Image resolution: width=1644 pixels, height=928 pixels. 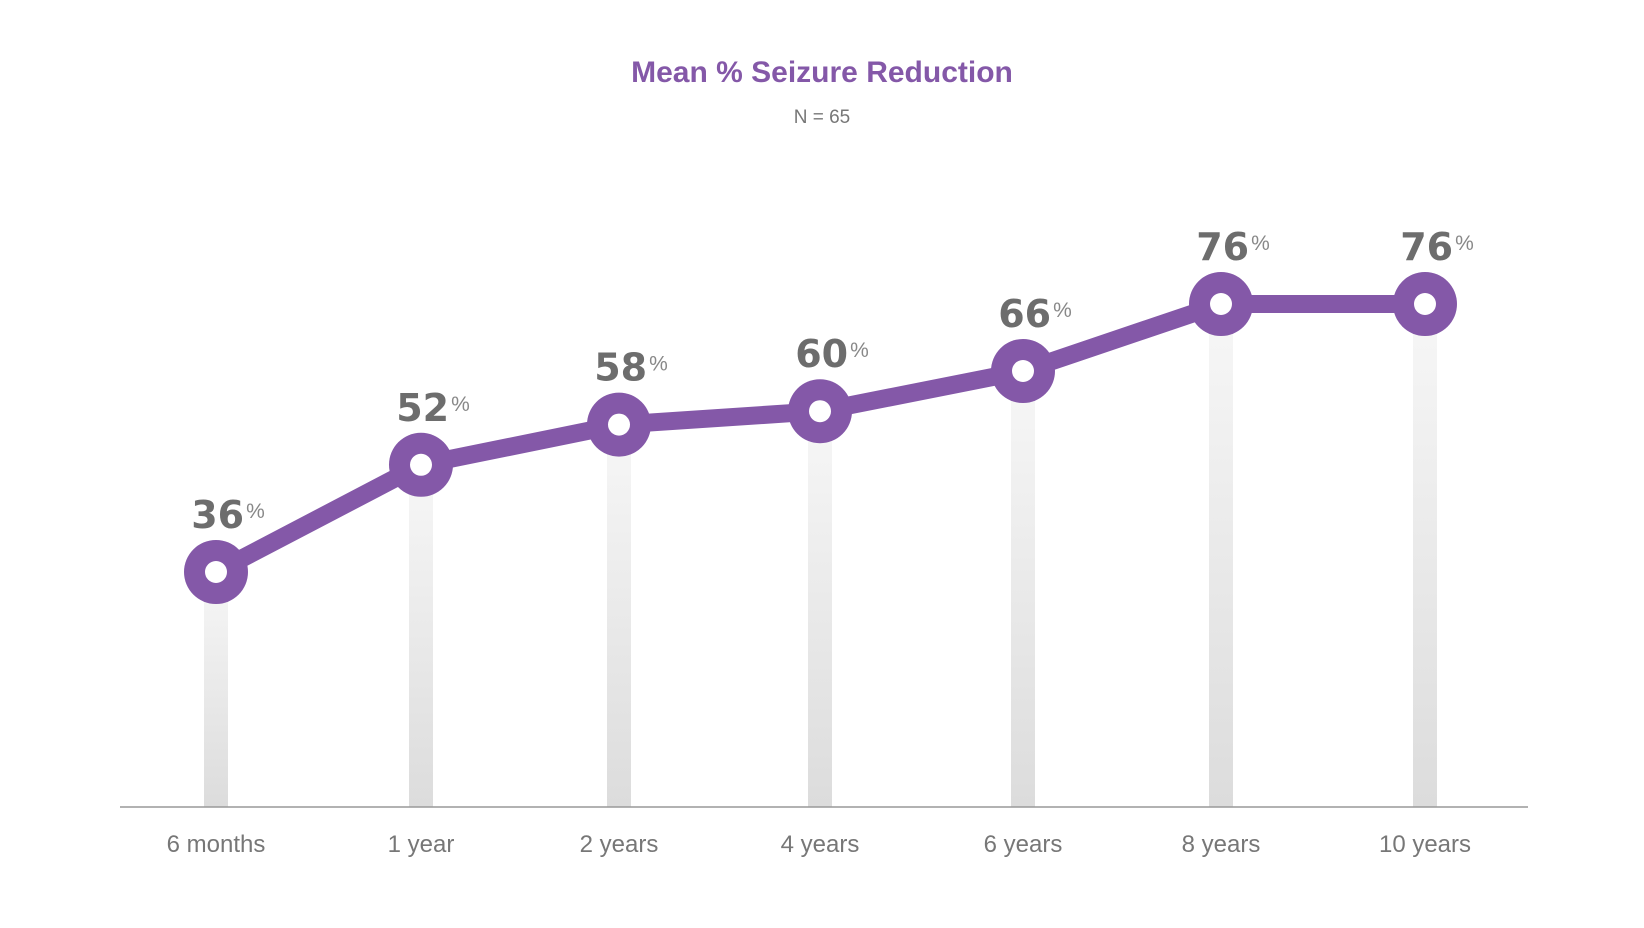 I want to click on data-label-value: 60, so click(x=821, y=354).